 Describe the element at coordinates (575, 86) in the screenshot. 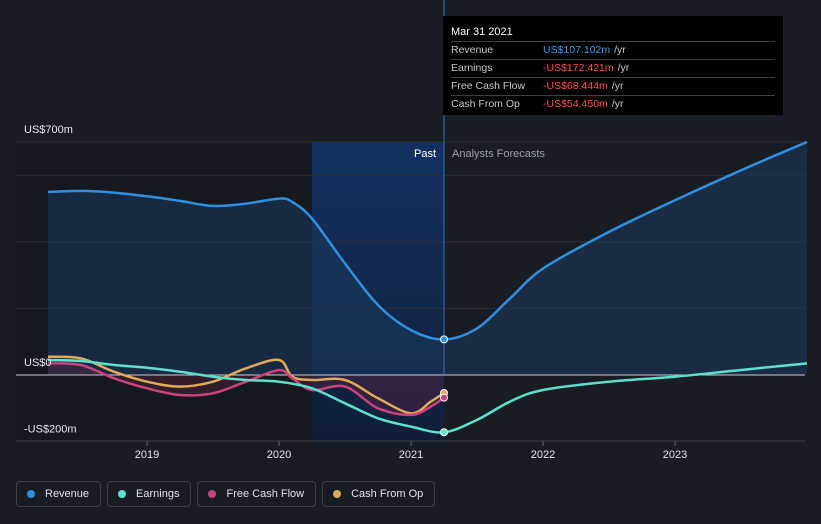

I see `tooltip-value: -US$68.444m` at that location.